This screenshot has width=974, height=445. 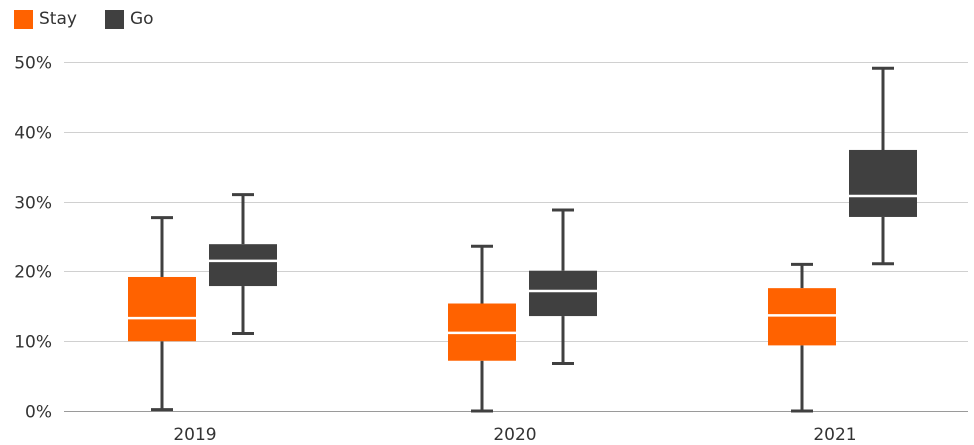 What do you see at coordinates (883, 183) in the screenshot?
I see `box-go-2021` at bounding box center [883, 183].